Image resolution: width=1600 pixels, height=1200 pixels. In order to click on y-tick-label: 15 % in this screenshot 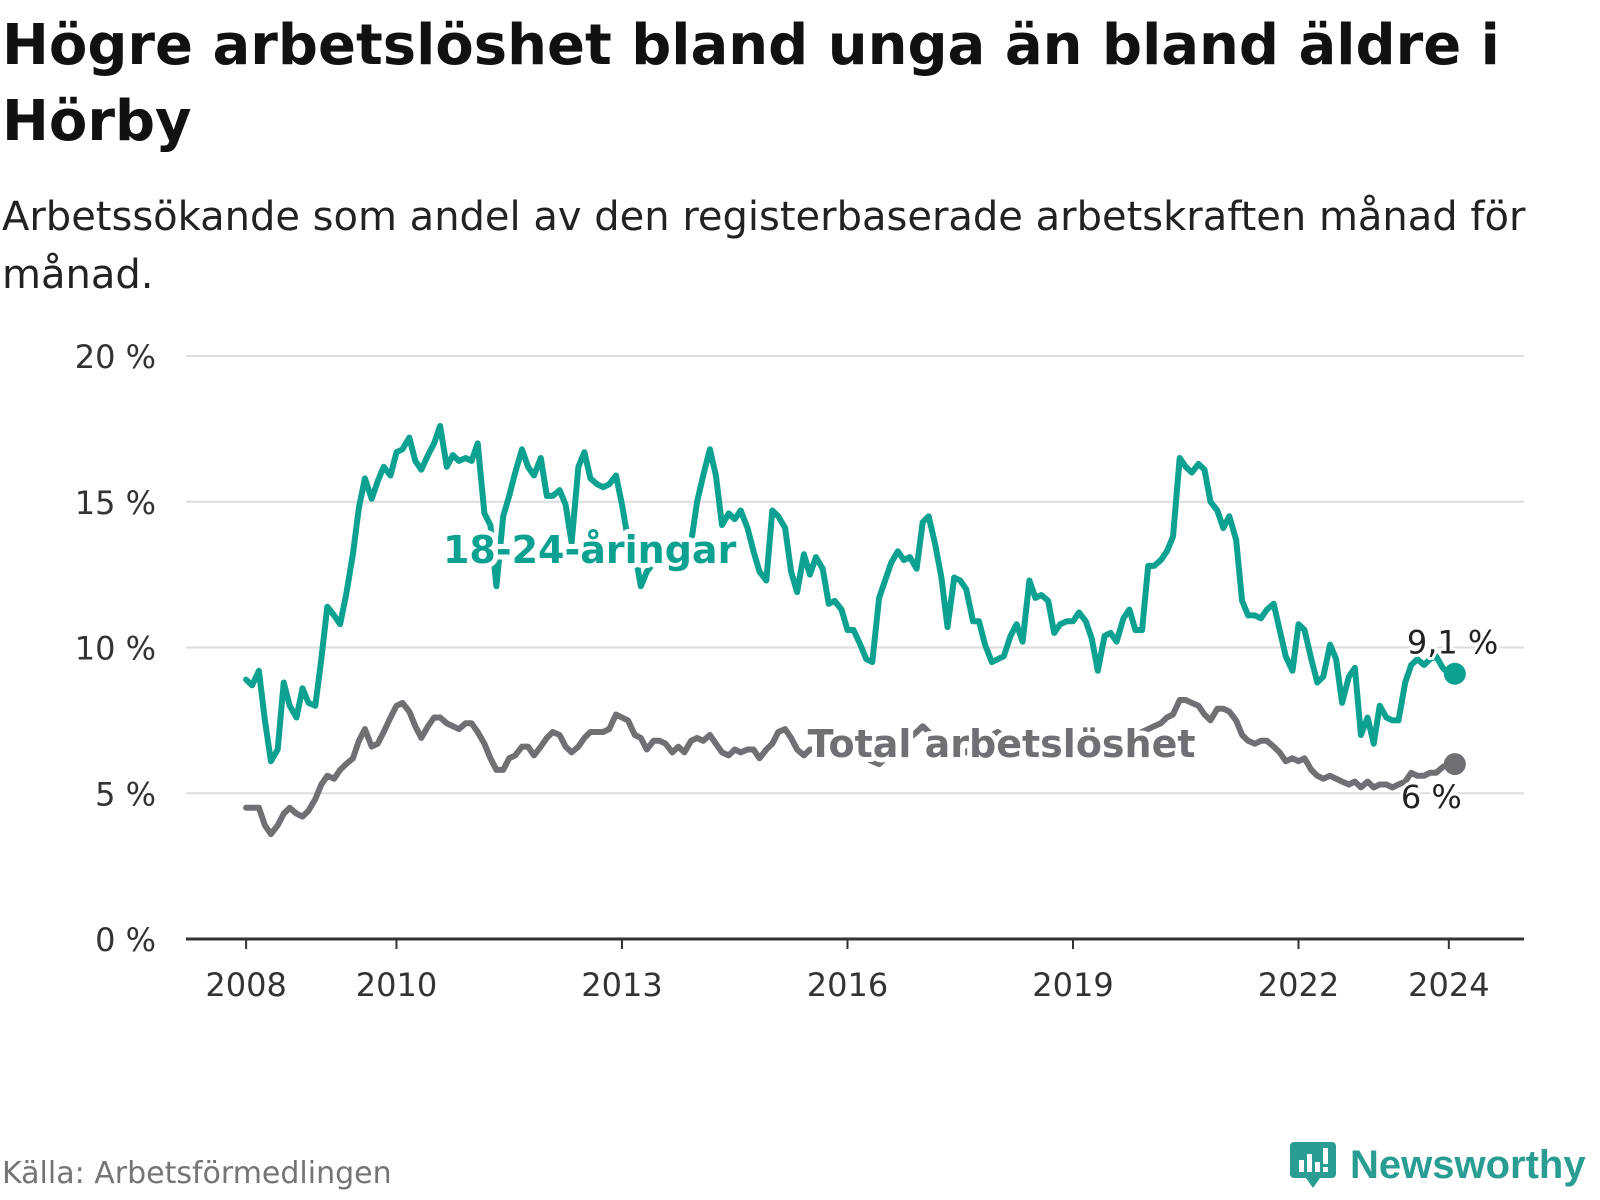, I will do `click(115, 503)`.